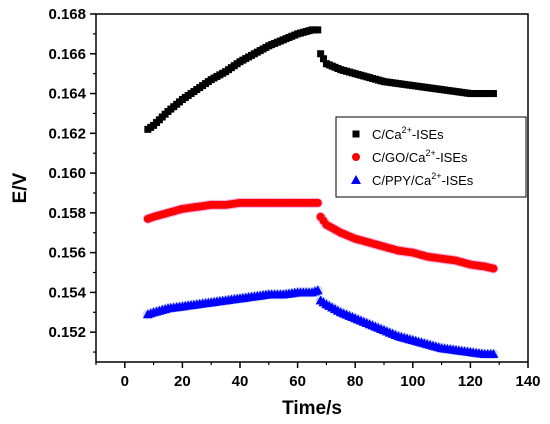 The image size is (550, 424). Describe the element at coordinates (408, 133) in the screenshot. I see `legend-entry-label: C/Ca2+-ISEs` at that location.